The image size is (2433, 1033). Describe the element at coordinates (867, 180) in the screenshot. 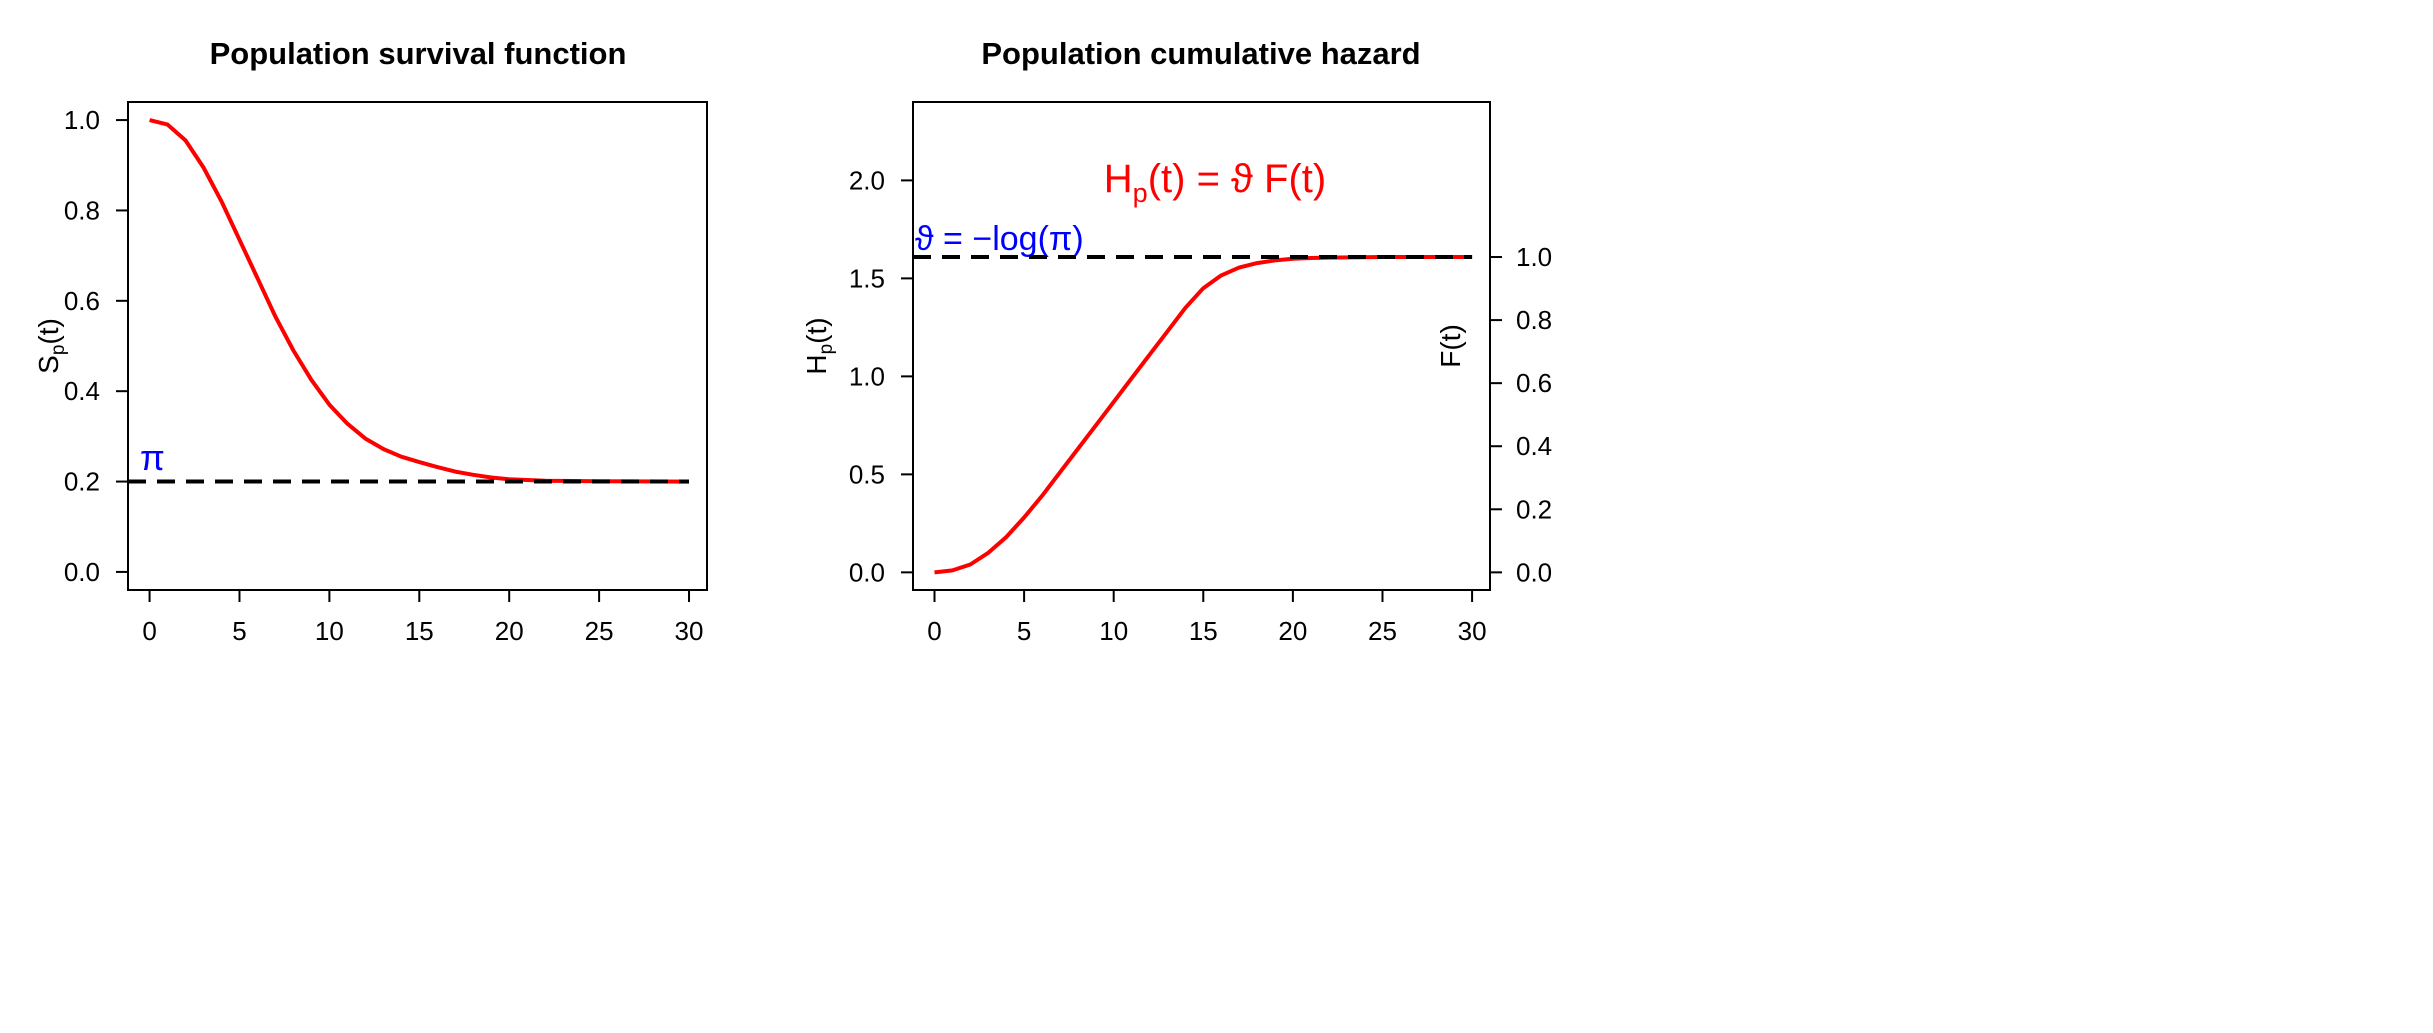

I see `y-tick-label: 2.0` at that location.